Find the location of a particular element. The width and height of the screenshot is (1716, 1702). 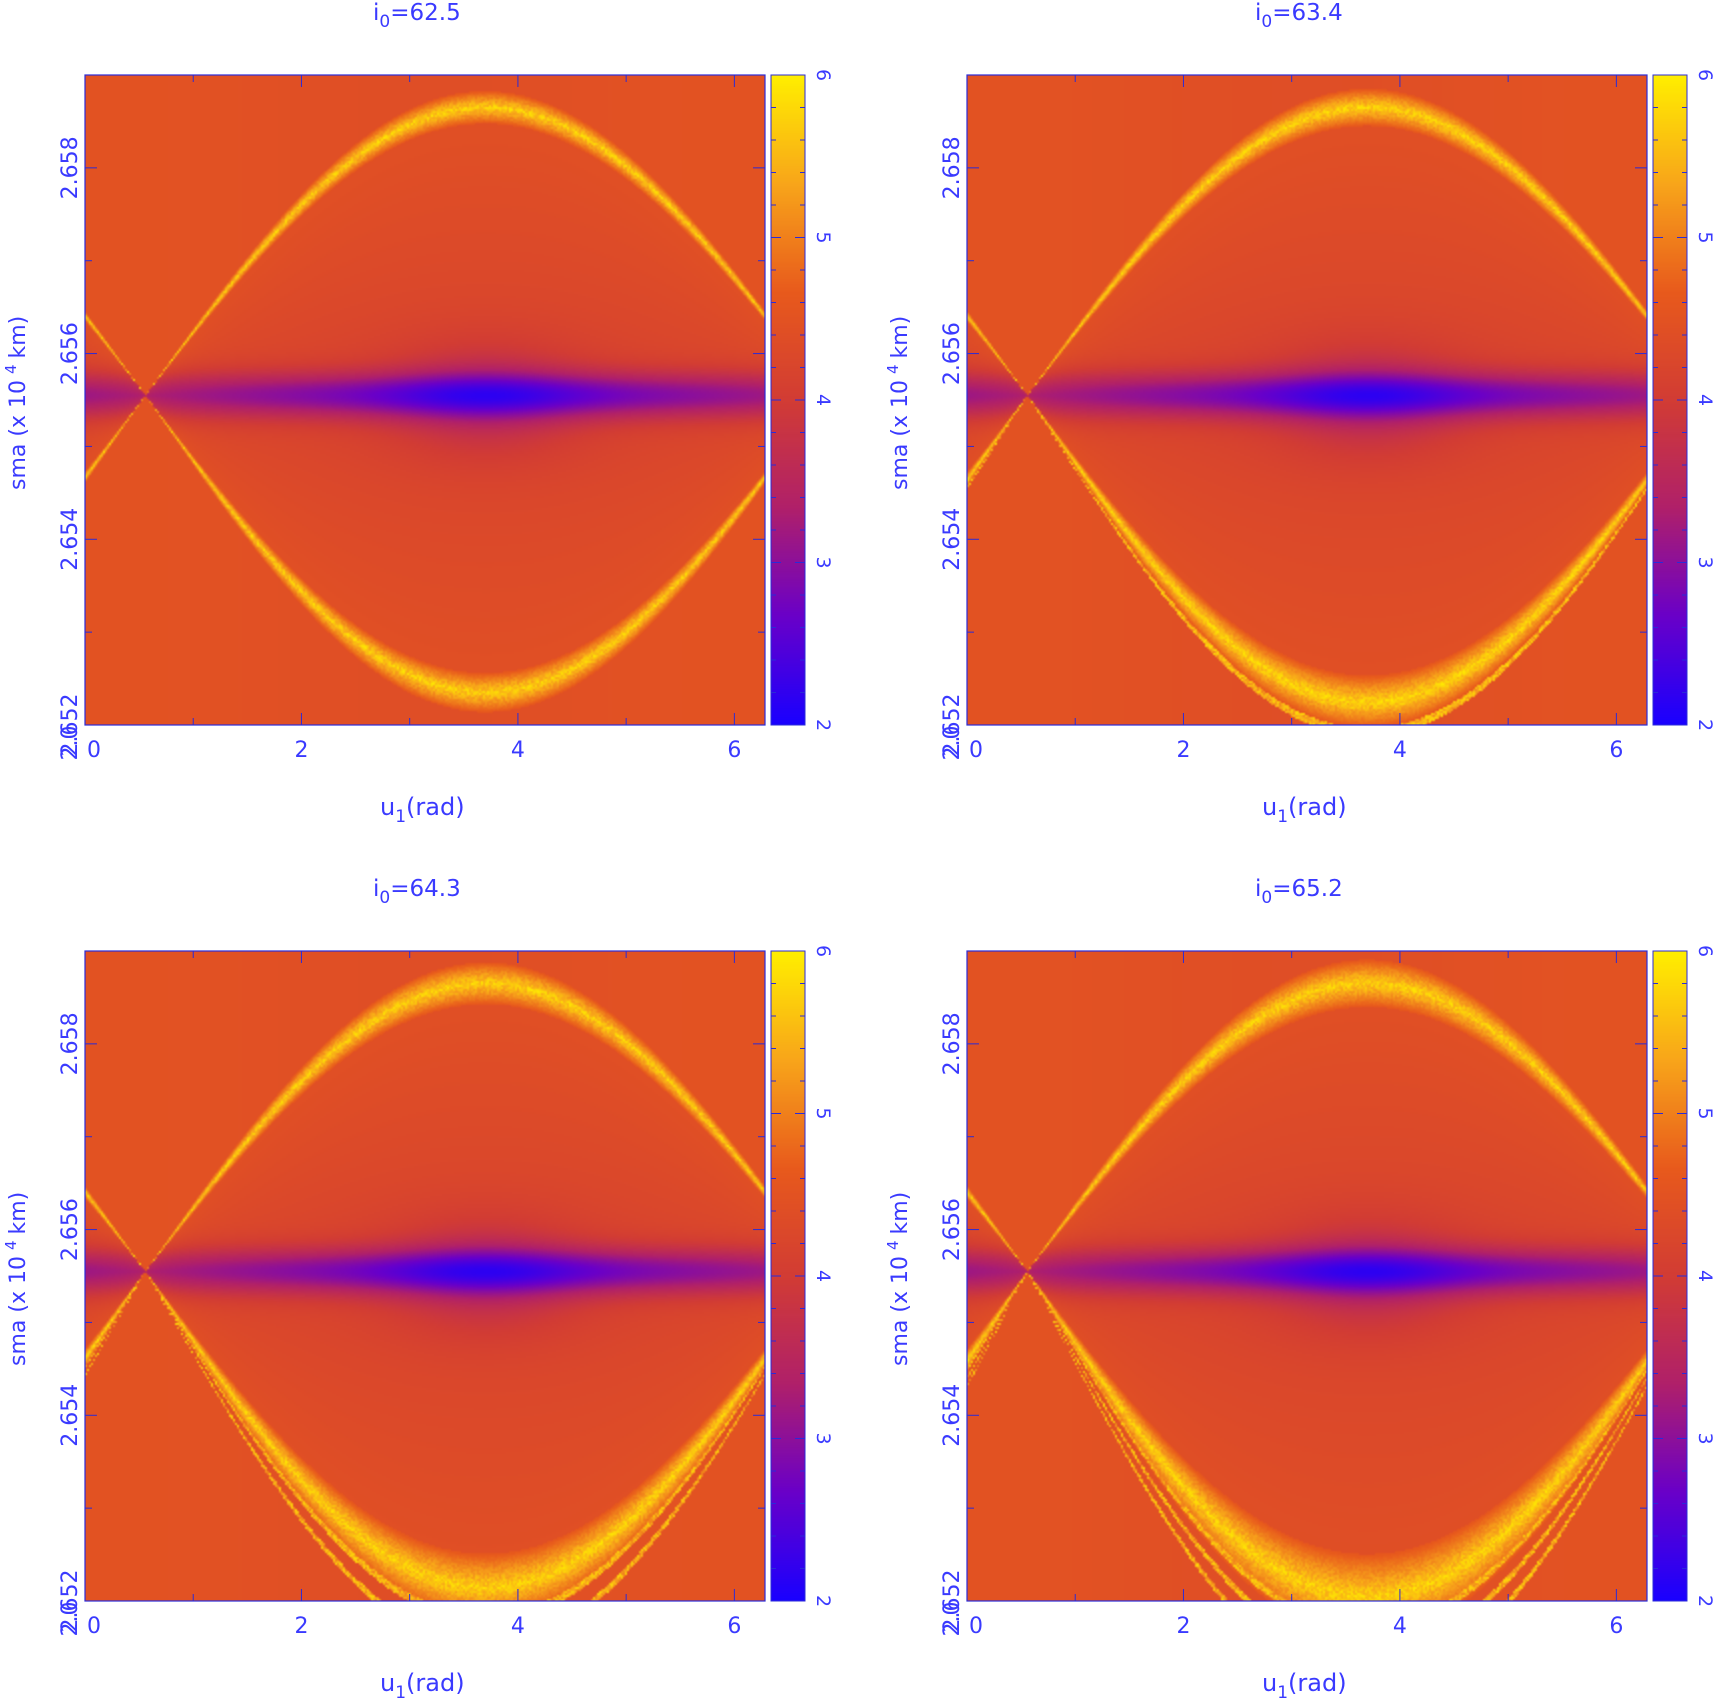

title-value: =64.3 is located at coordinates (425, 889).